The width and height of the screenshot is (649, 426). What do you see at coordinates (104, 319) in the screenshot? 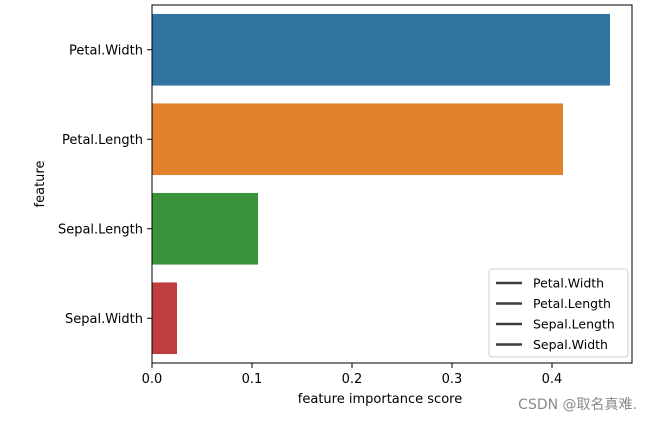
I see `y-tick-label: Sepal.Width` at bounding box center [104, 319].